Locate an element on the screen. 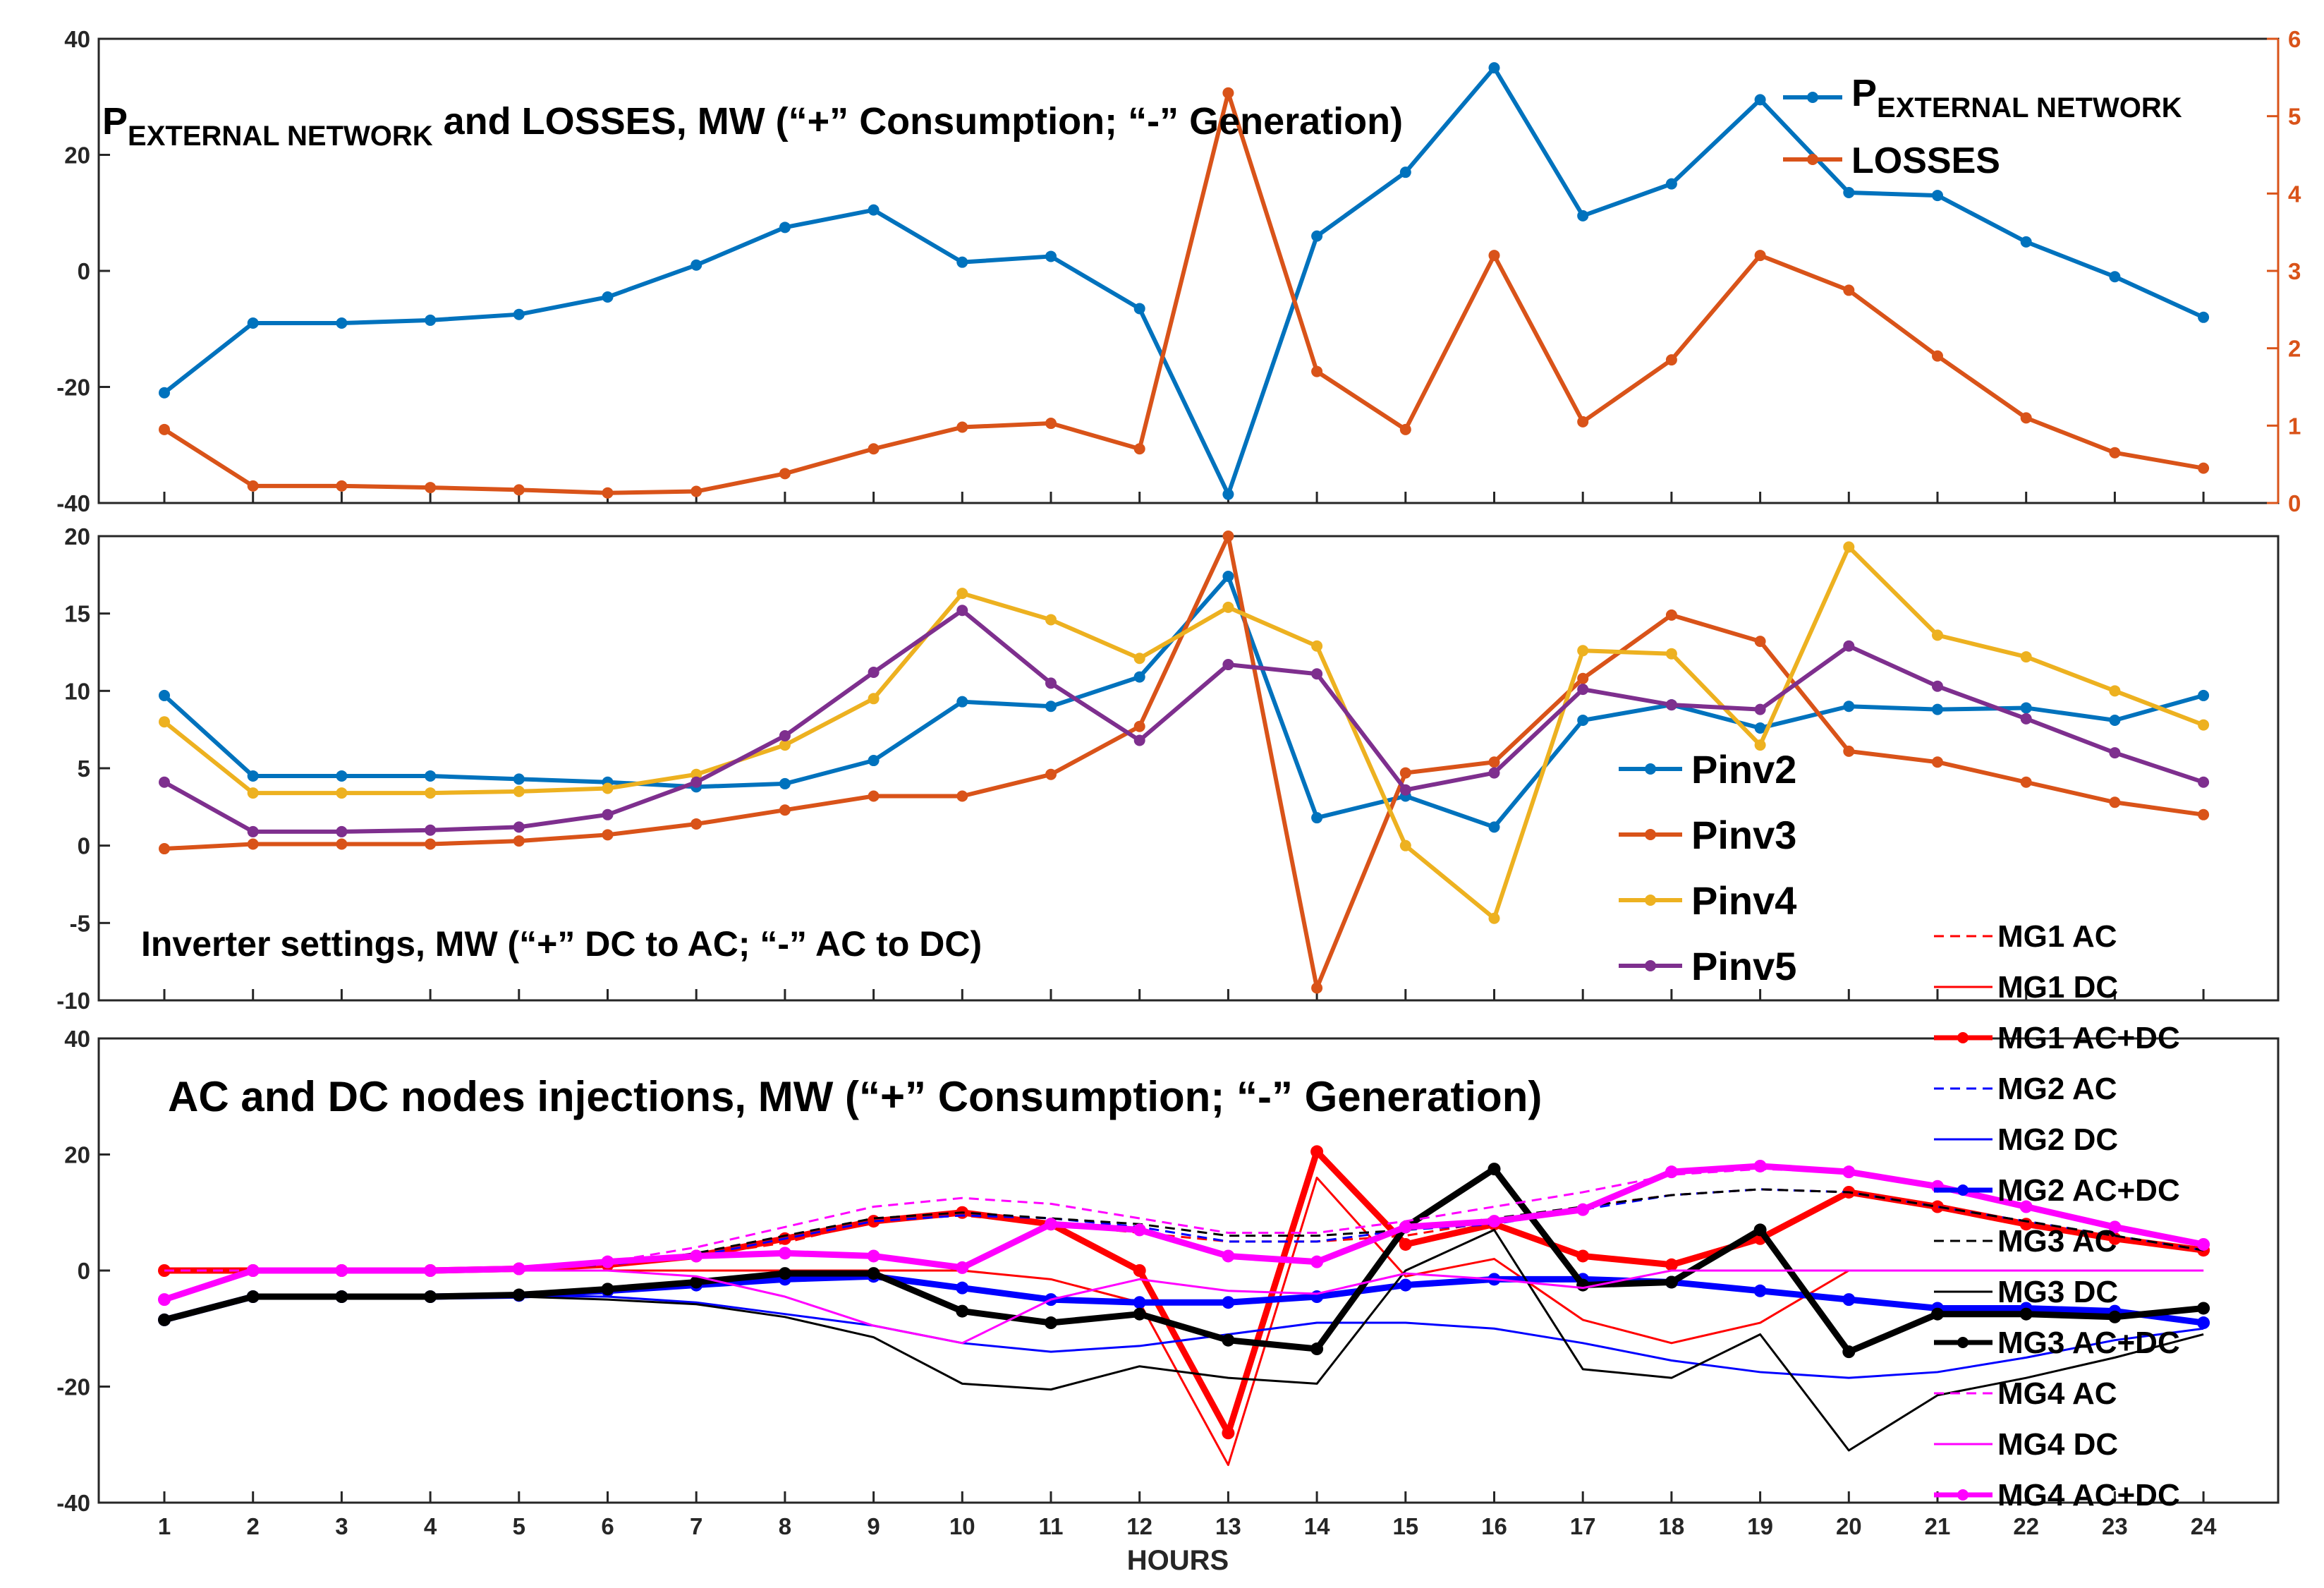 This screenshot has height=1588, width=2324. x-tick-label: 13 is located at coordinates (1228, 1526).